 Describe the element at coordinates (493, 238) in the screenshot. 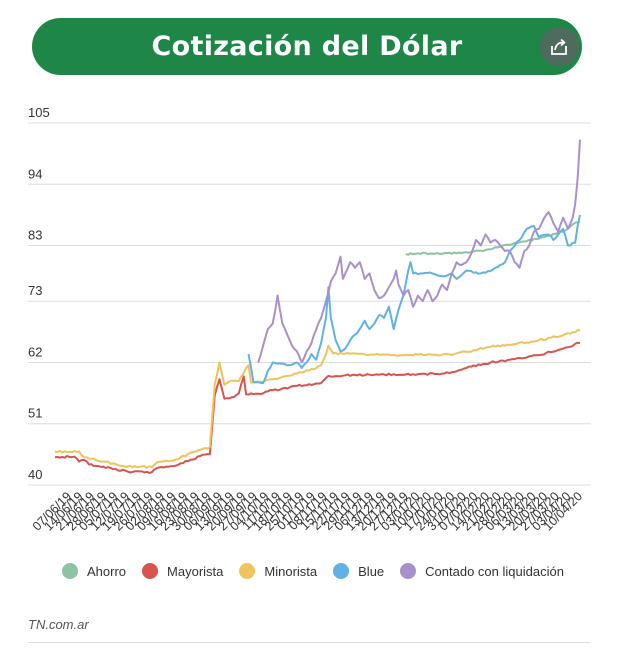

I see `series-line-ahorro` at that location.